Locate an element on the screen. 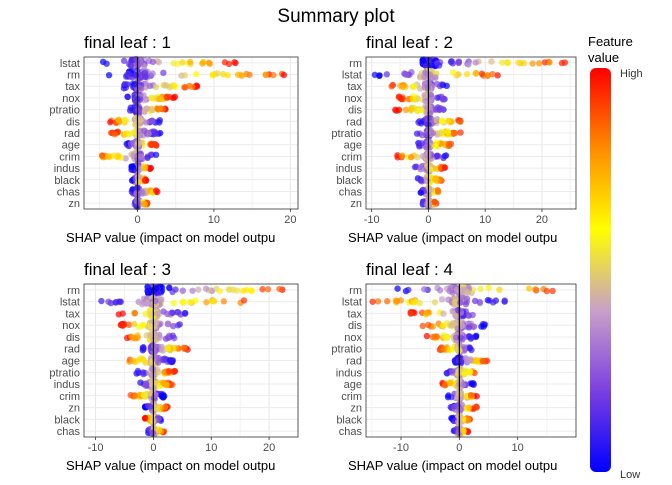 The width and height of the screenshot is (672, 485). series-rm is located at coordinates (196, 74).